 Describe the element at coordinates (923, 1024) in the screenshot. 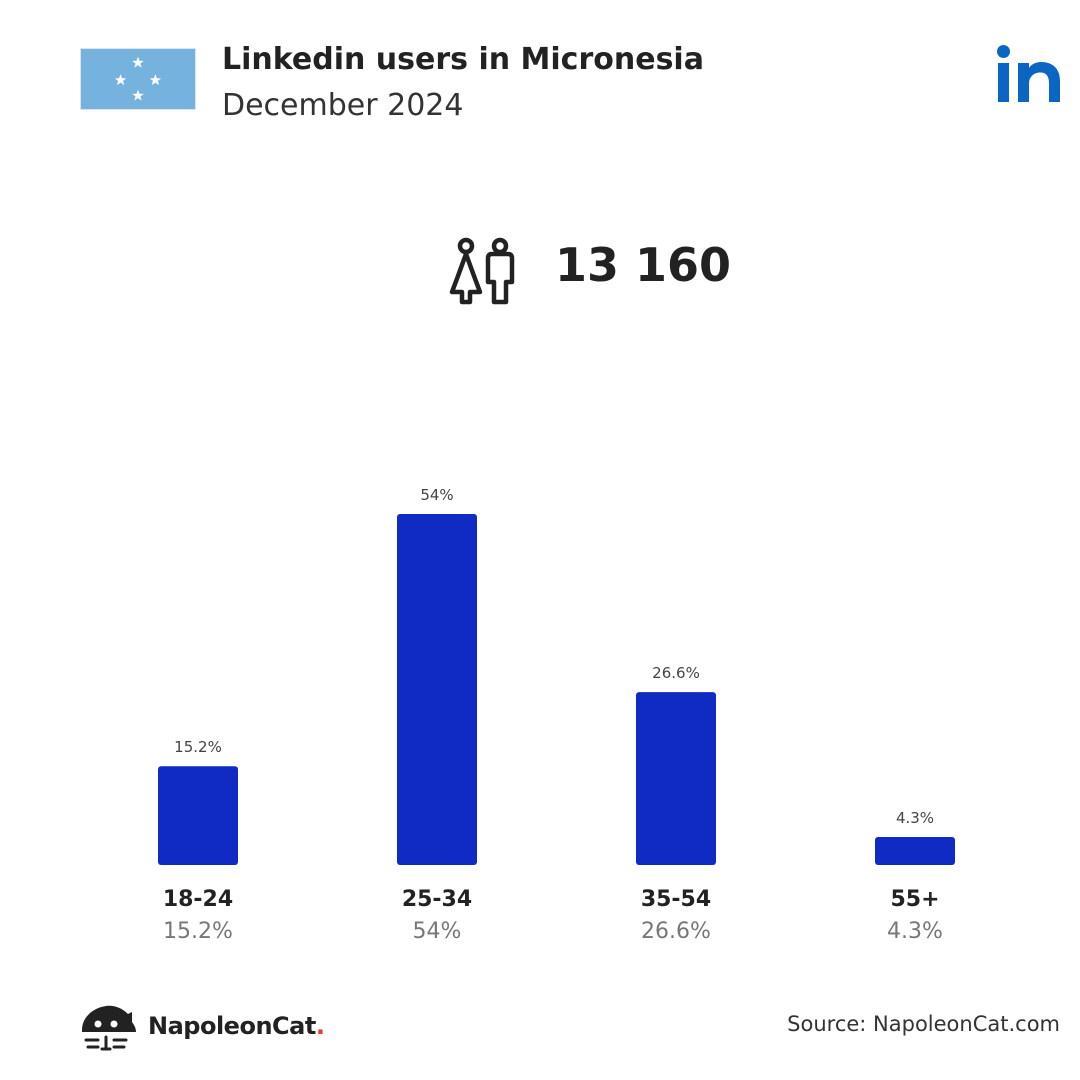

I see `source-credit: Source: NapoleonCat.com` at that location.